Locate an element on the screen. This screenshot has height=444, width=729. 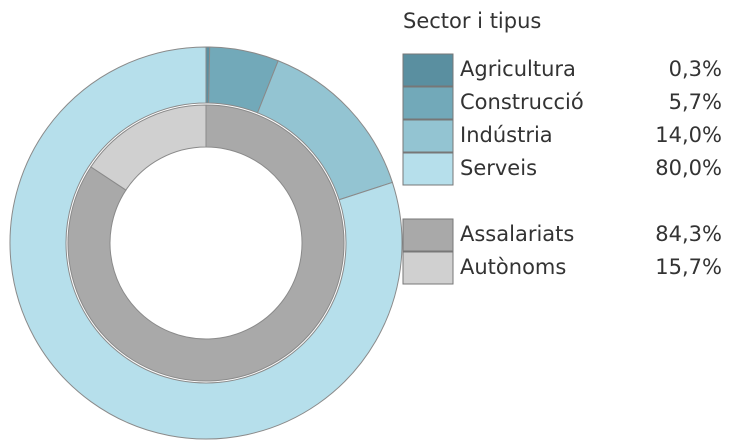
legend-value: 0,3% is located at coordinates (695, 69).